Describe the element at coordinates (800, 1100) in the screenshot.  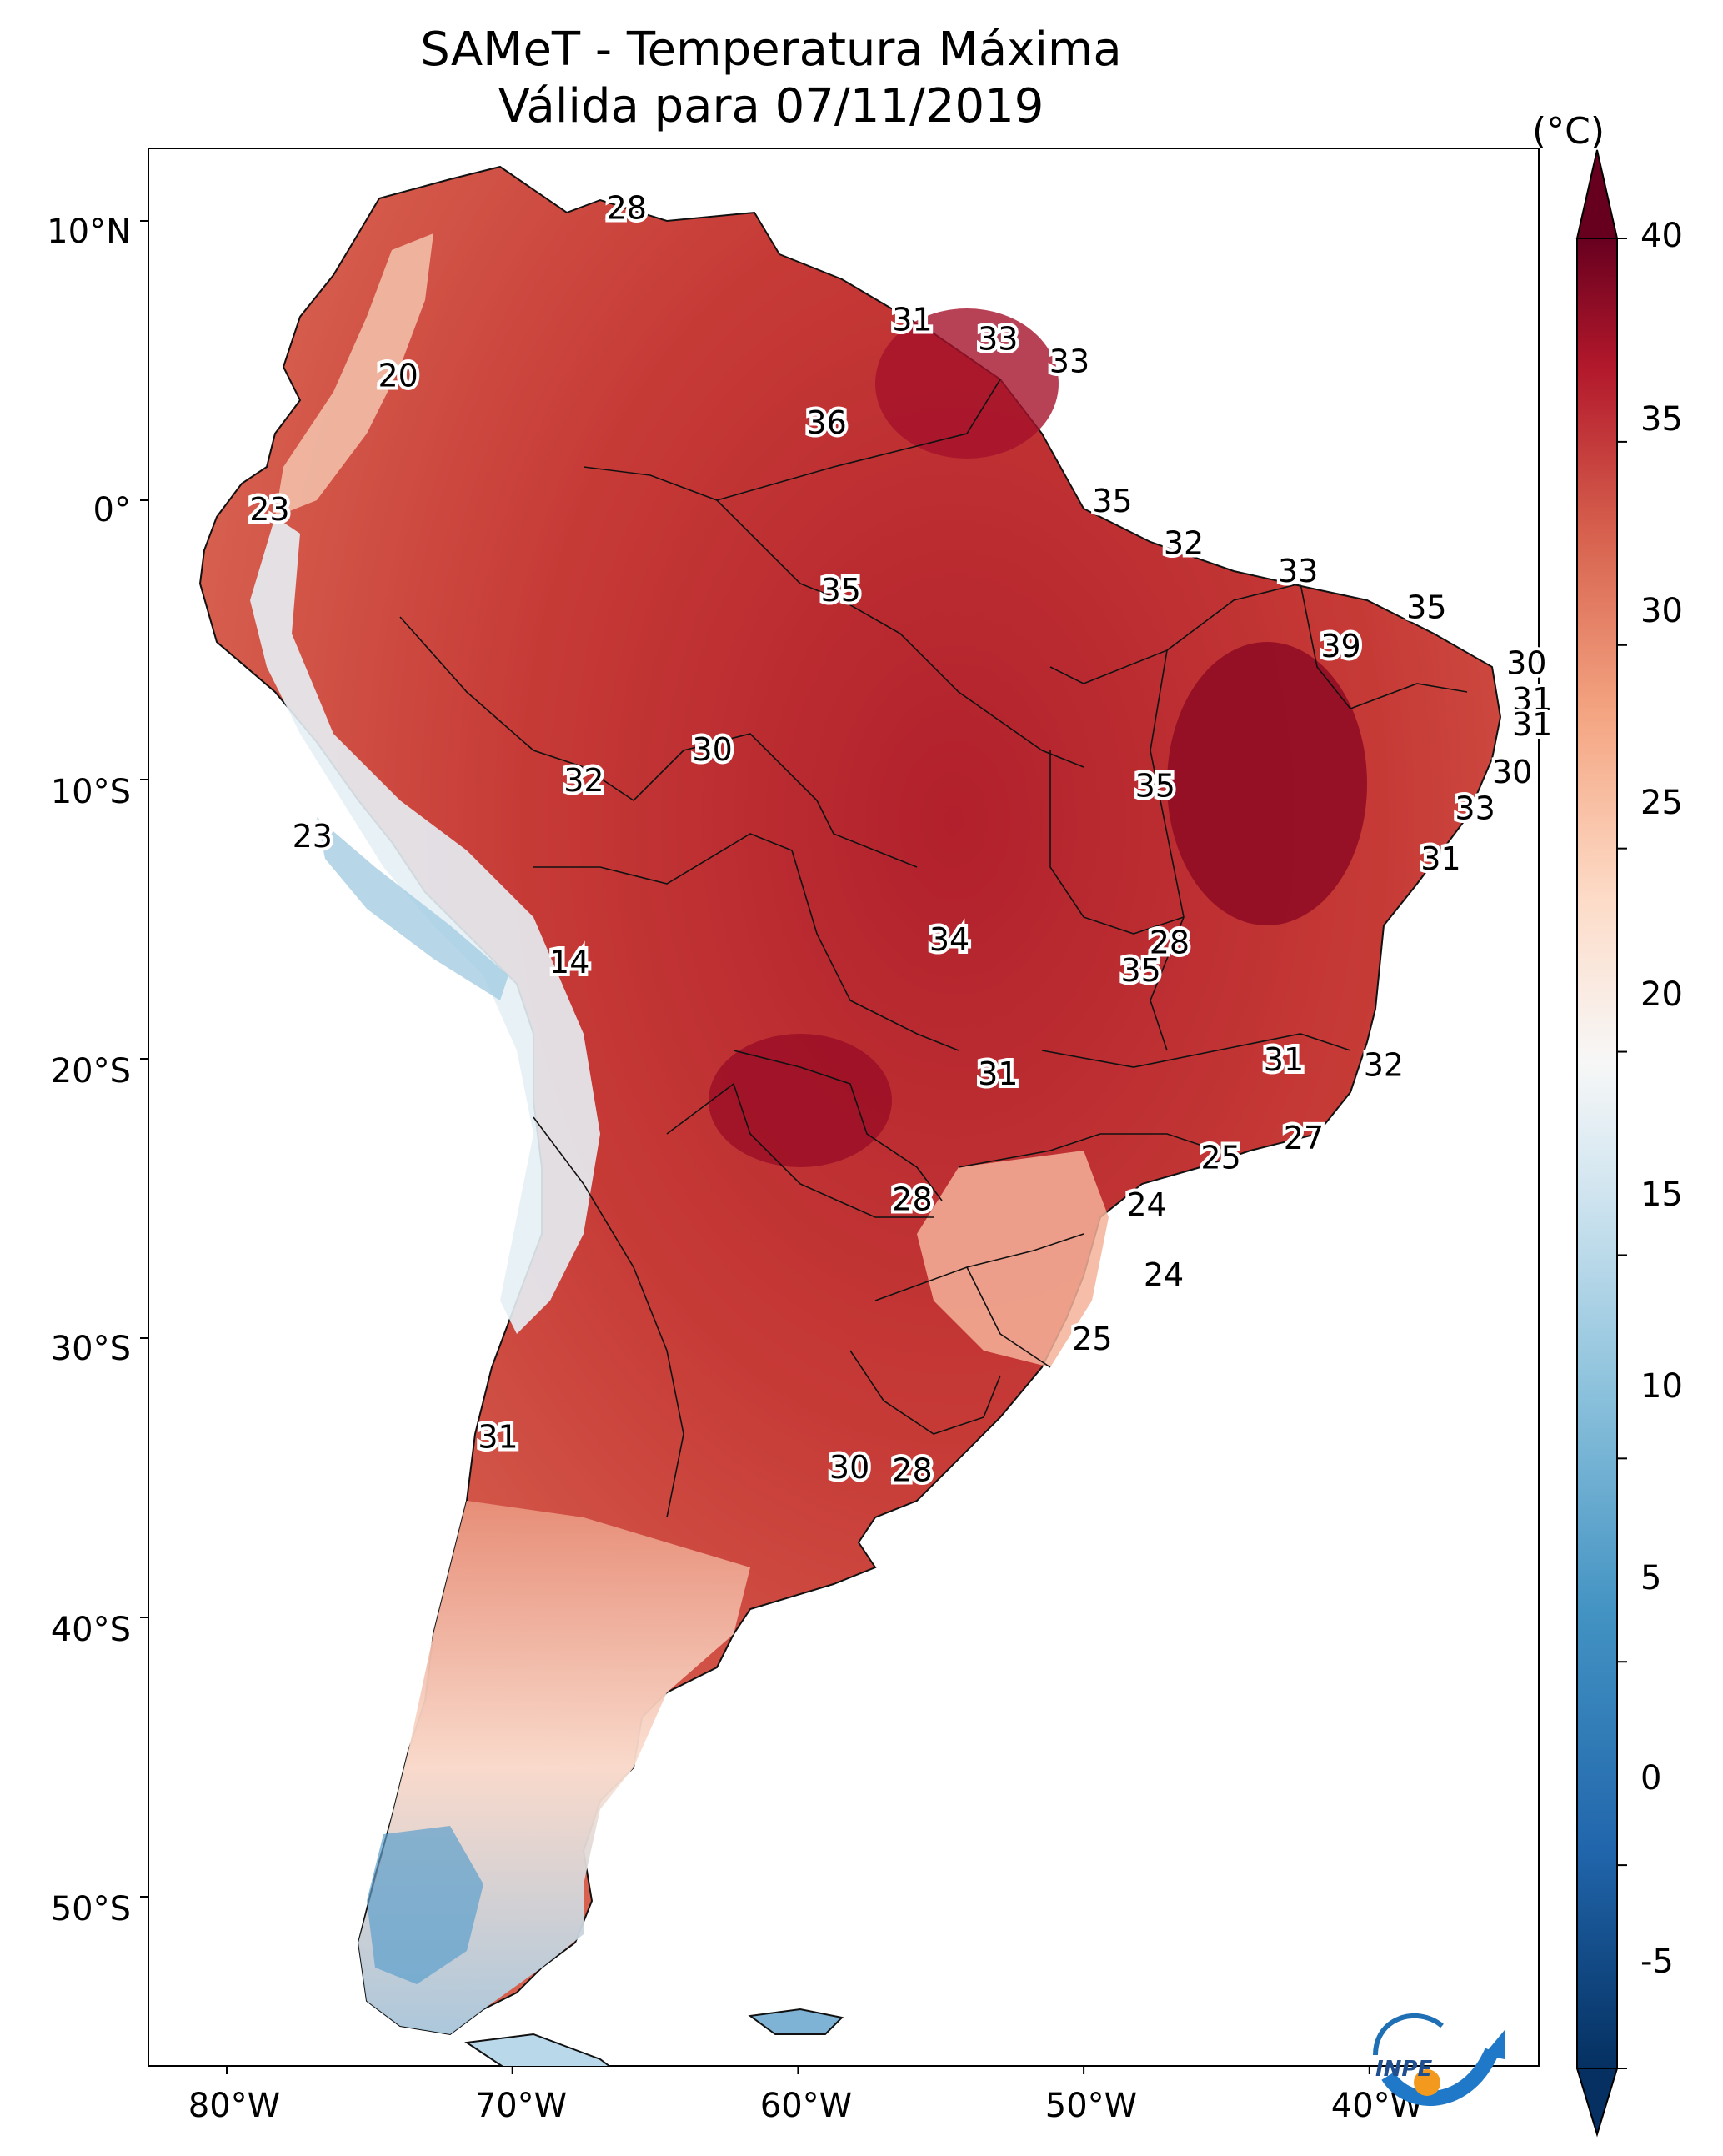
I see `chaco-hot-core` at that location.